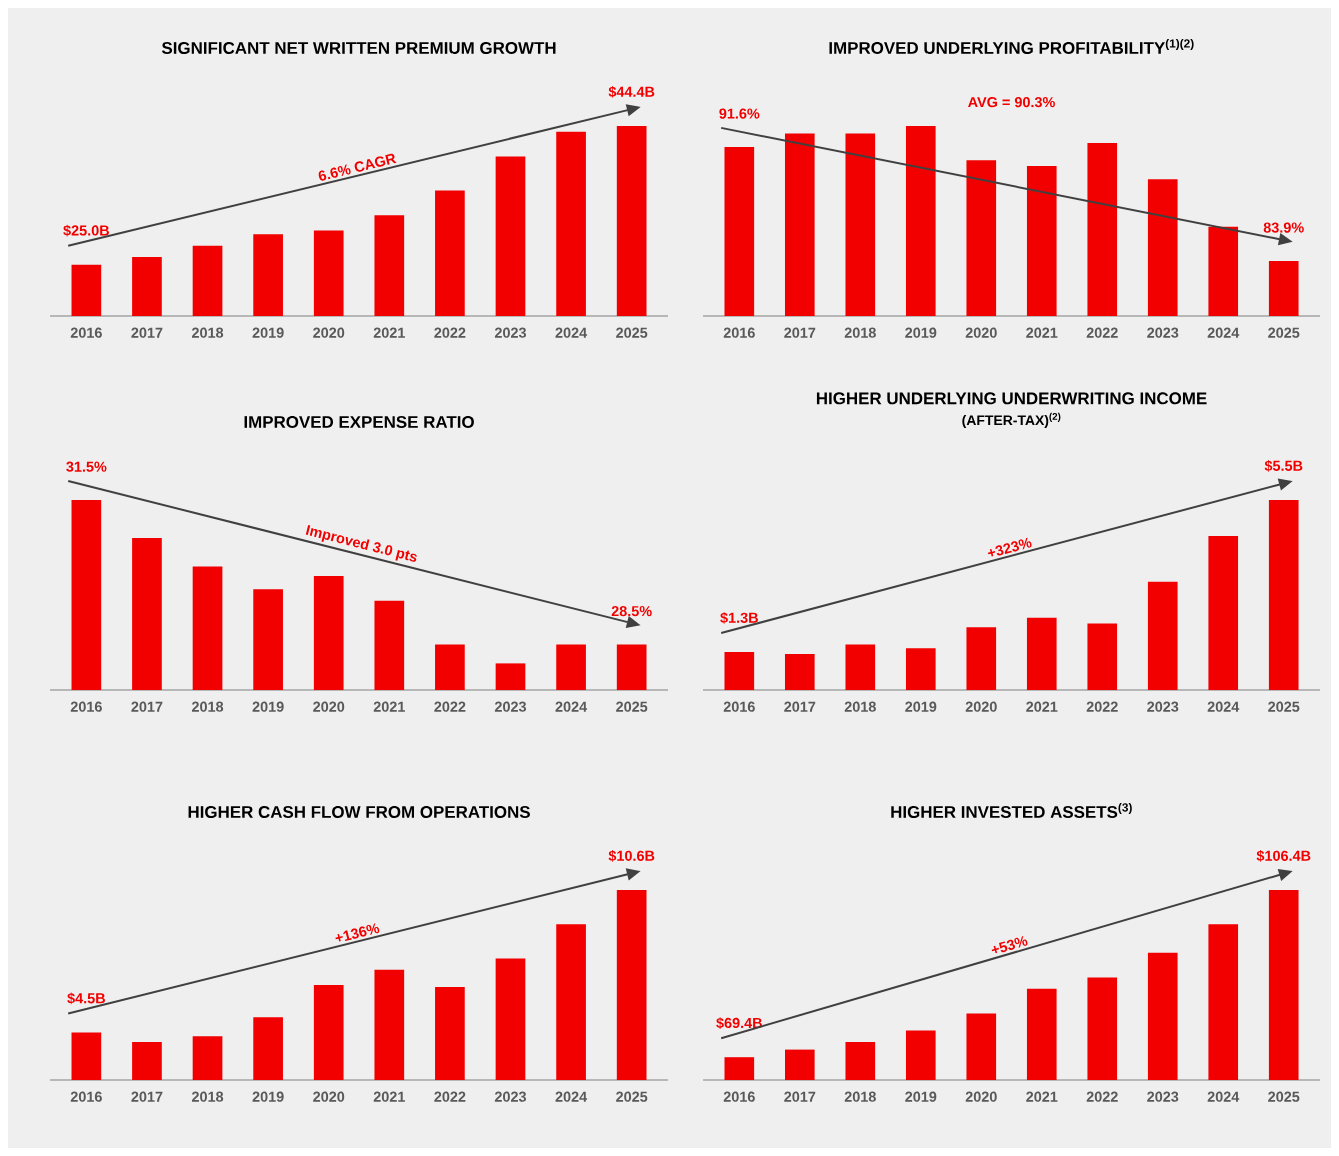  Describe the element at coordinates (358, 47) in the screenshot. I see `chart-title: SIGNIFICANT NET WRITTEN PREMIUM GROWTH` at that location.